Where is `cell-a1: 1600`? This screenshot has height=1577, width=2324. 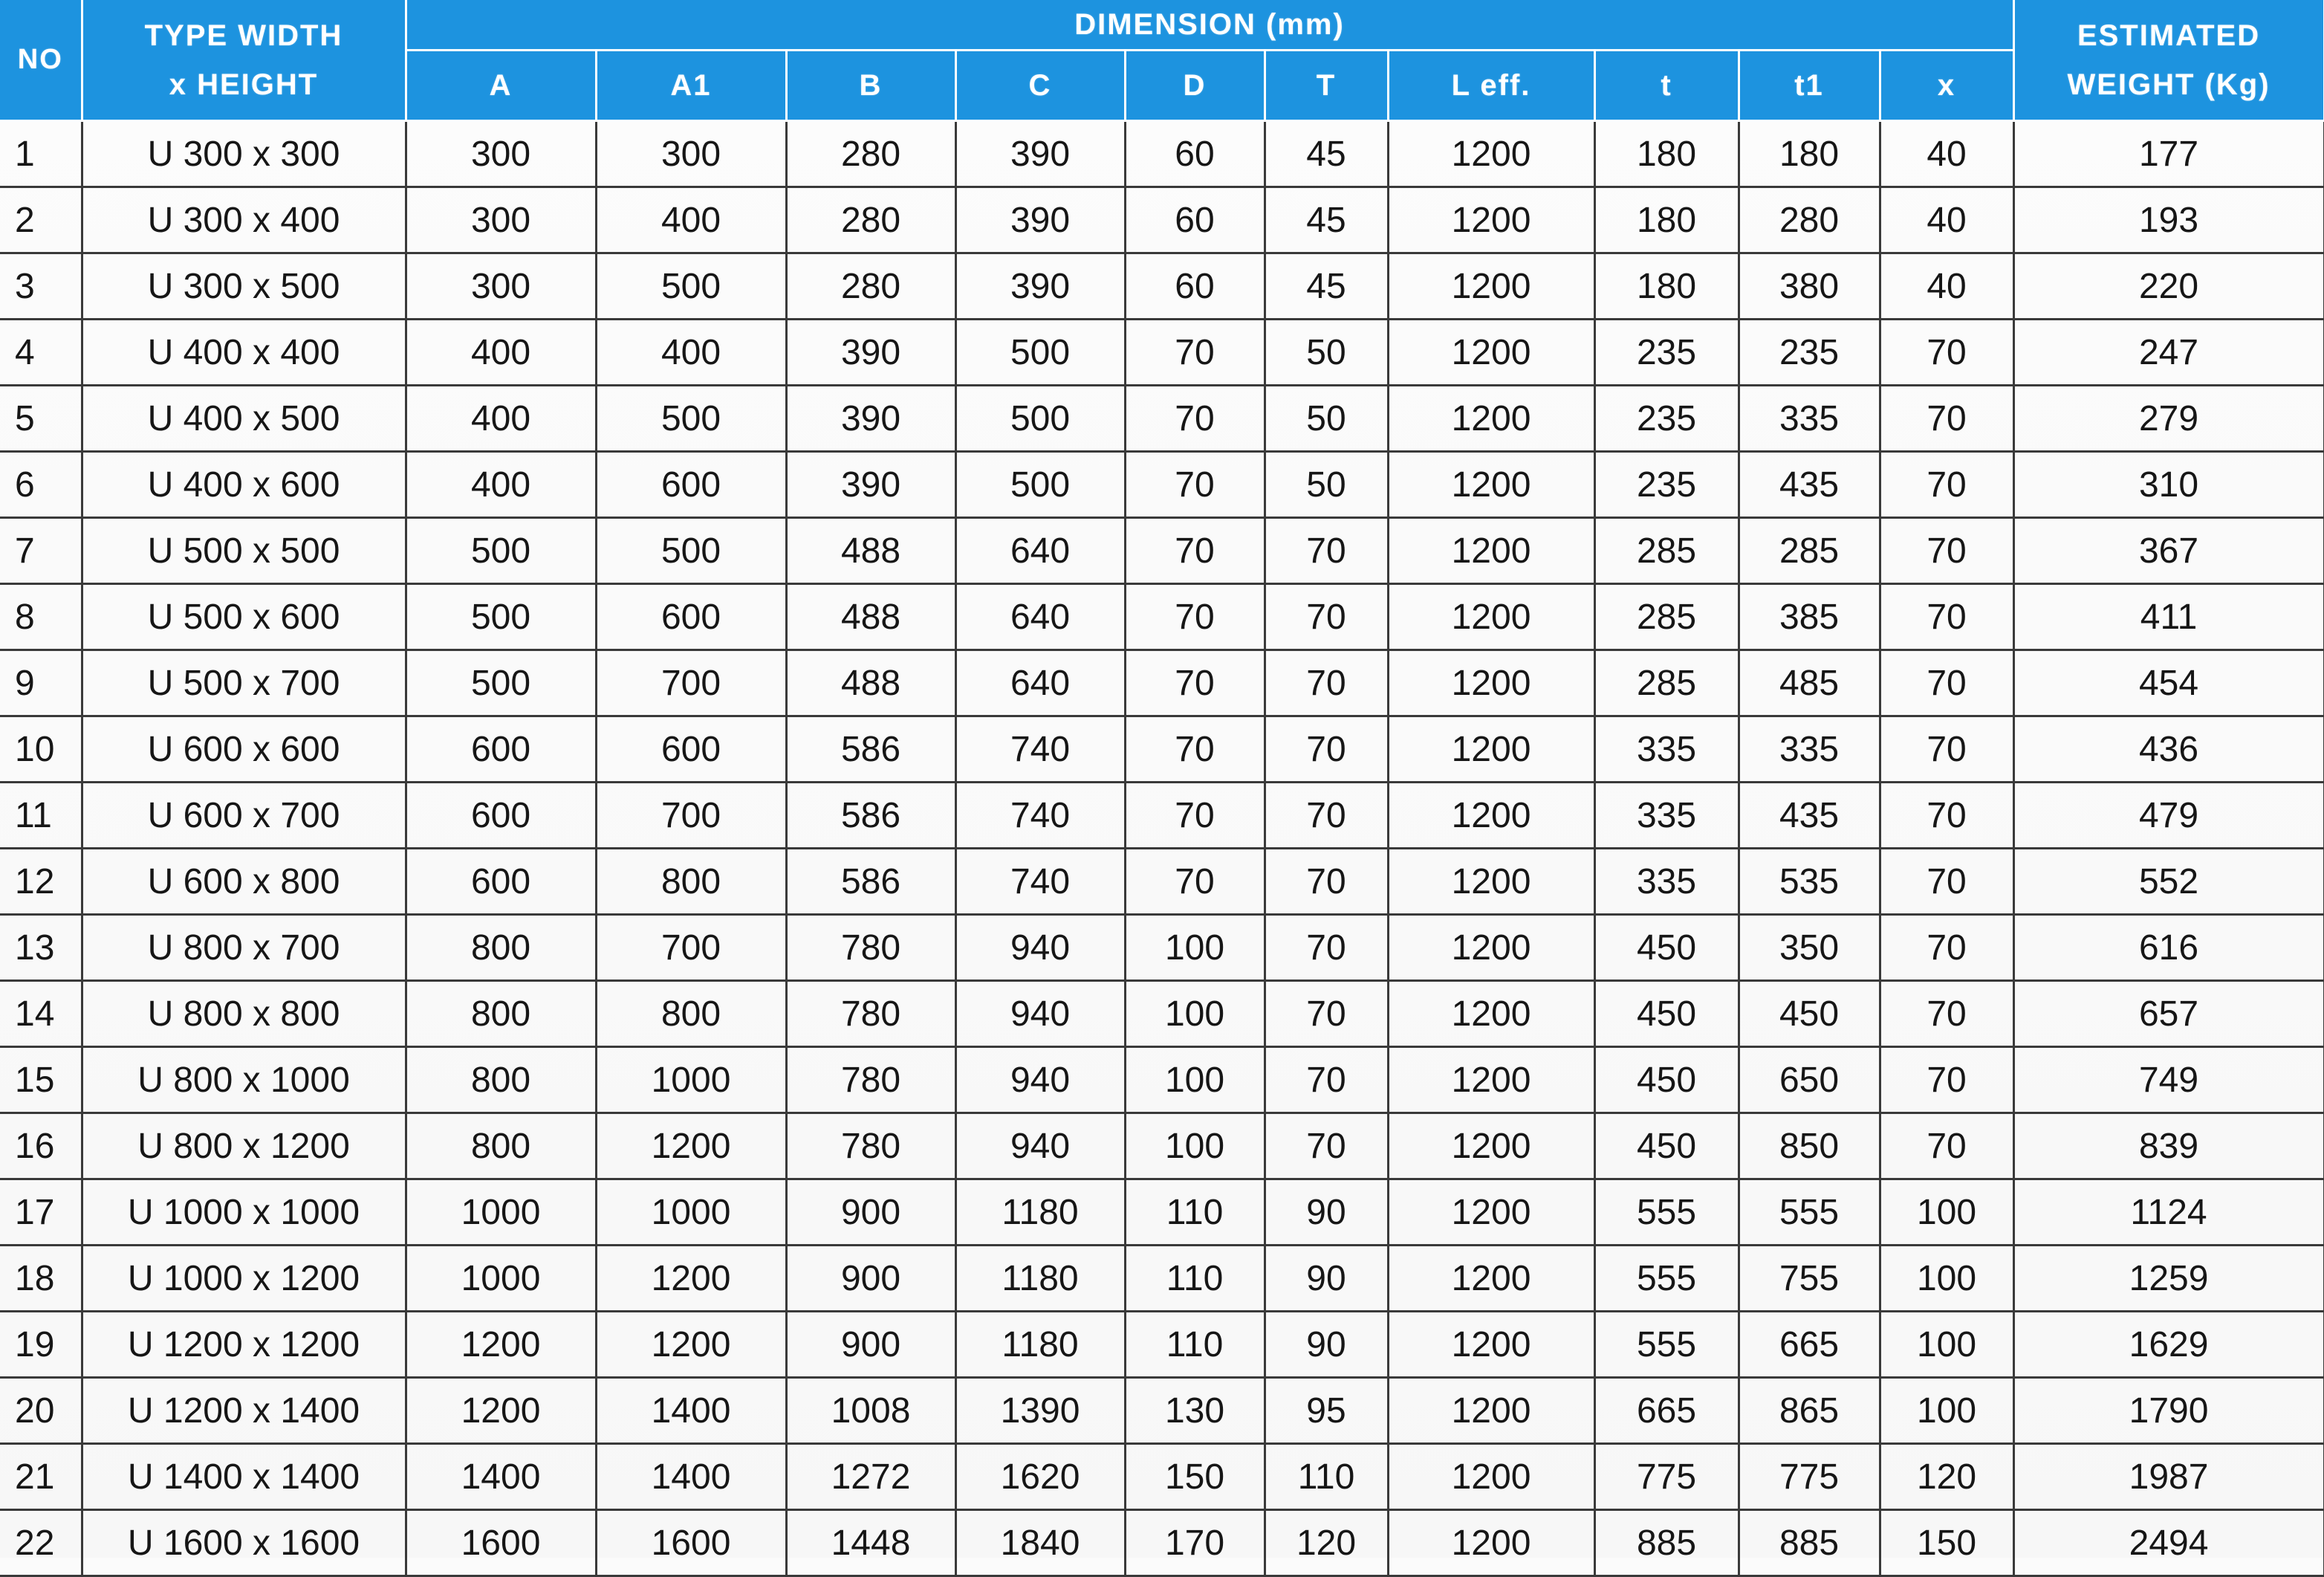
cell-a1: 1600 is located at coordinates (692, 1543).